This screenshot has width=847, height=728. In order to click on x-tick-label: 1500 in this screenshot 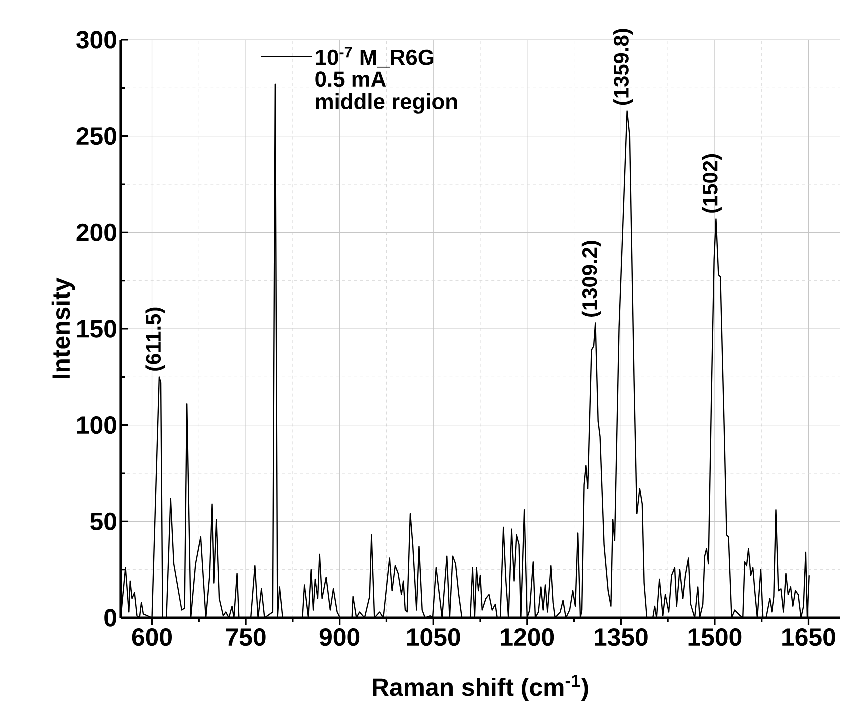, I will do `click(715, 637)`.